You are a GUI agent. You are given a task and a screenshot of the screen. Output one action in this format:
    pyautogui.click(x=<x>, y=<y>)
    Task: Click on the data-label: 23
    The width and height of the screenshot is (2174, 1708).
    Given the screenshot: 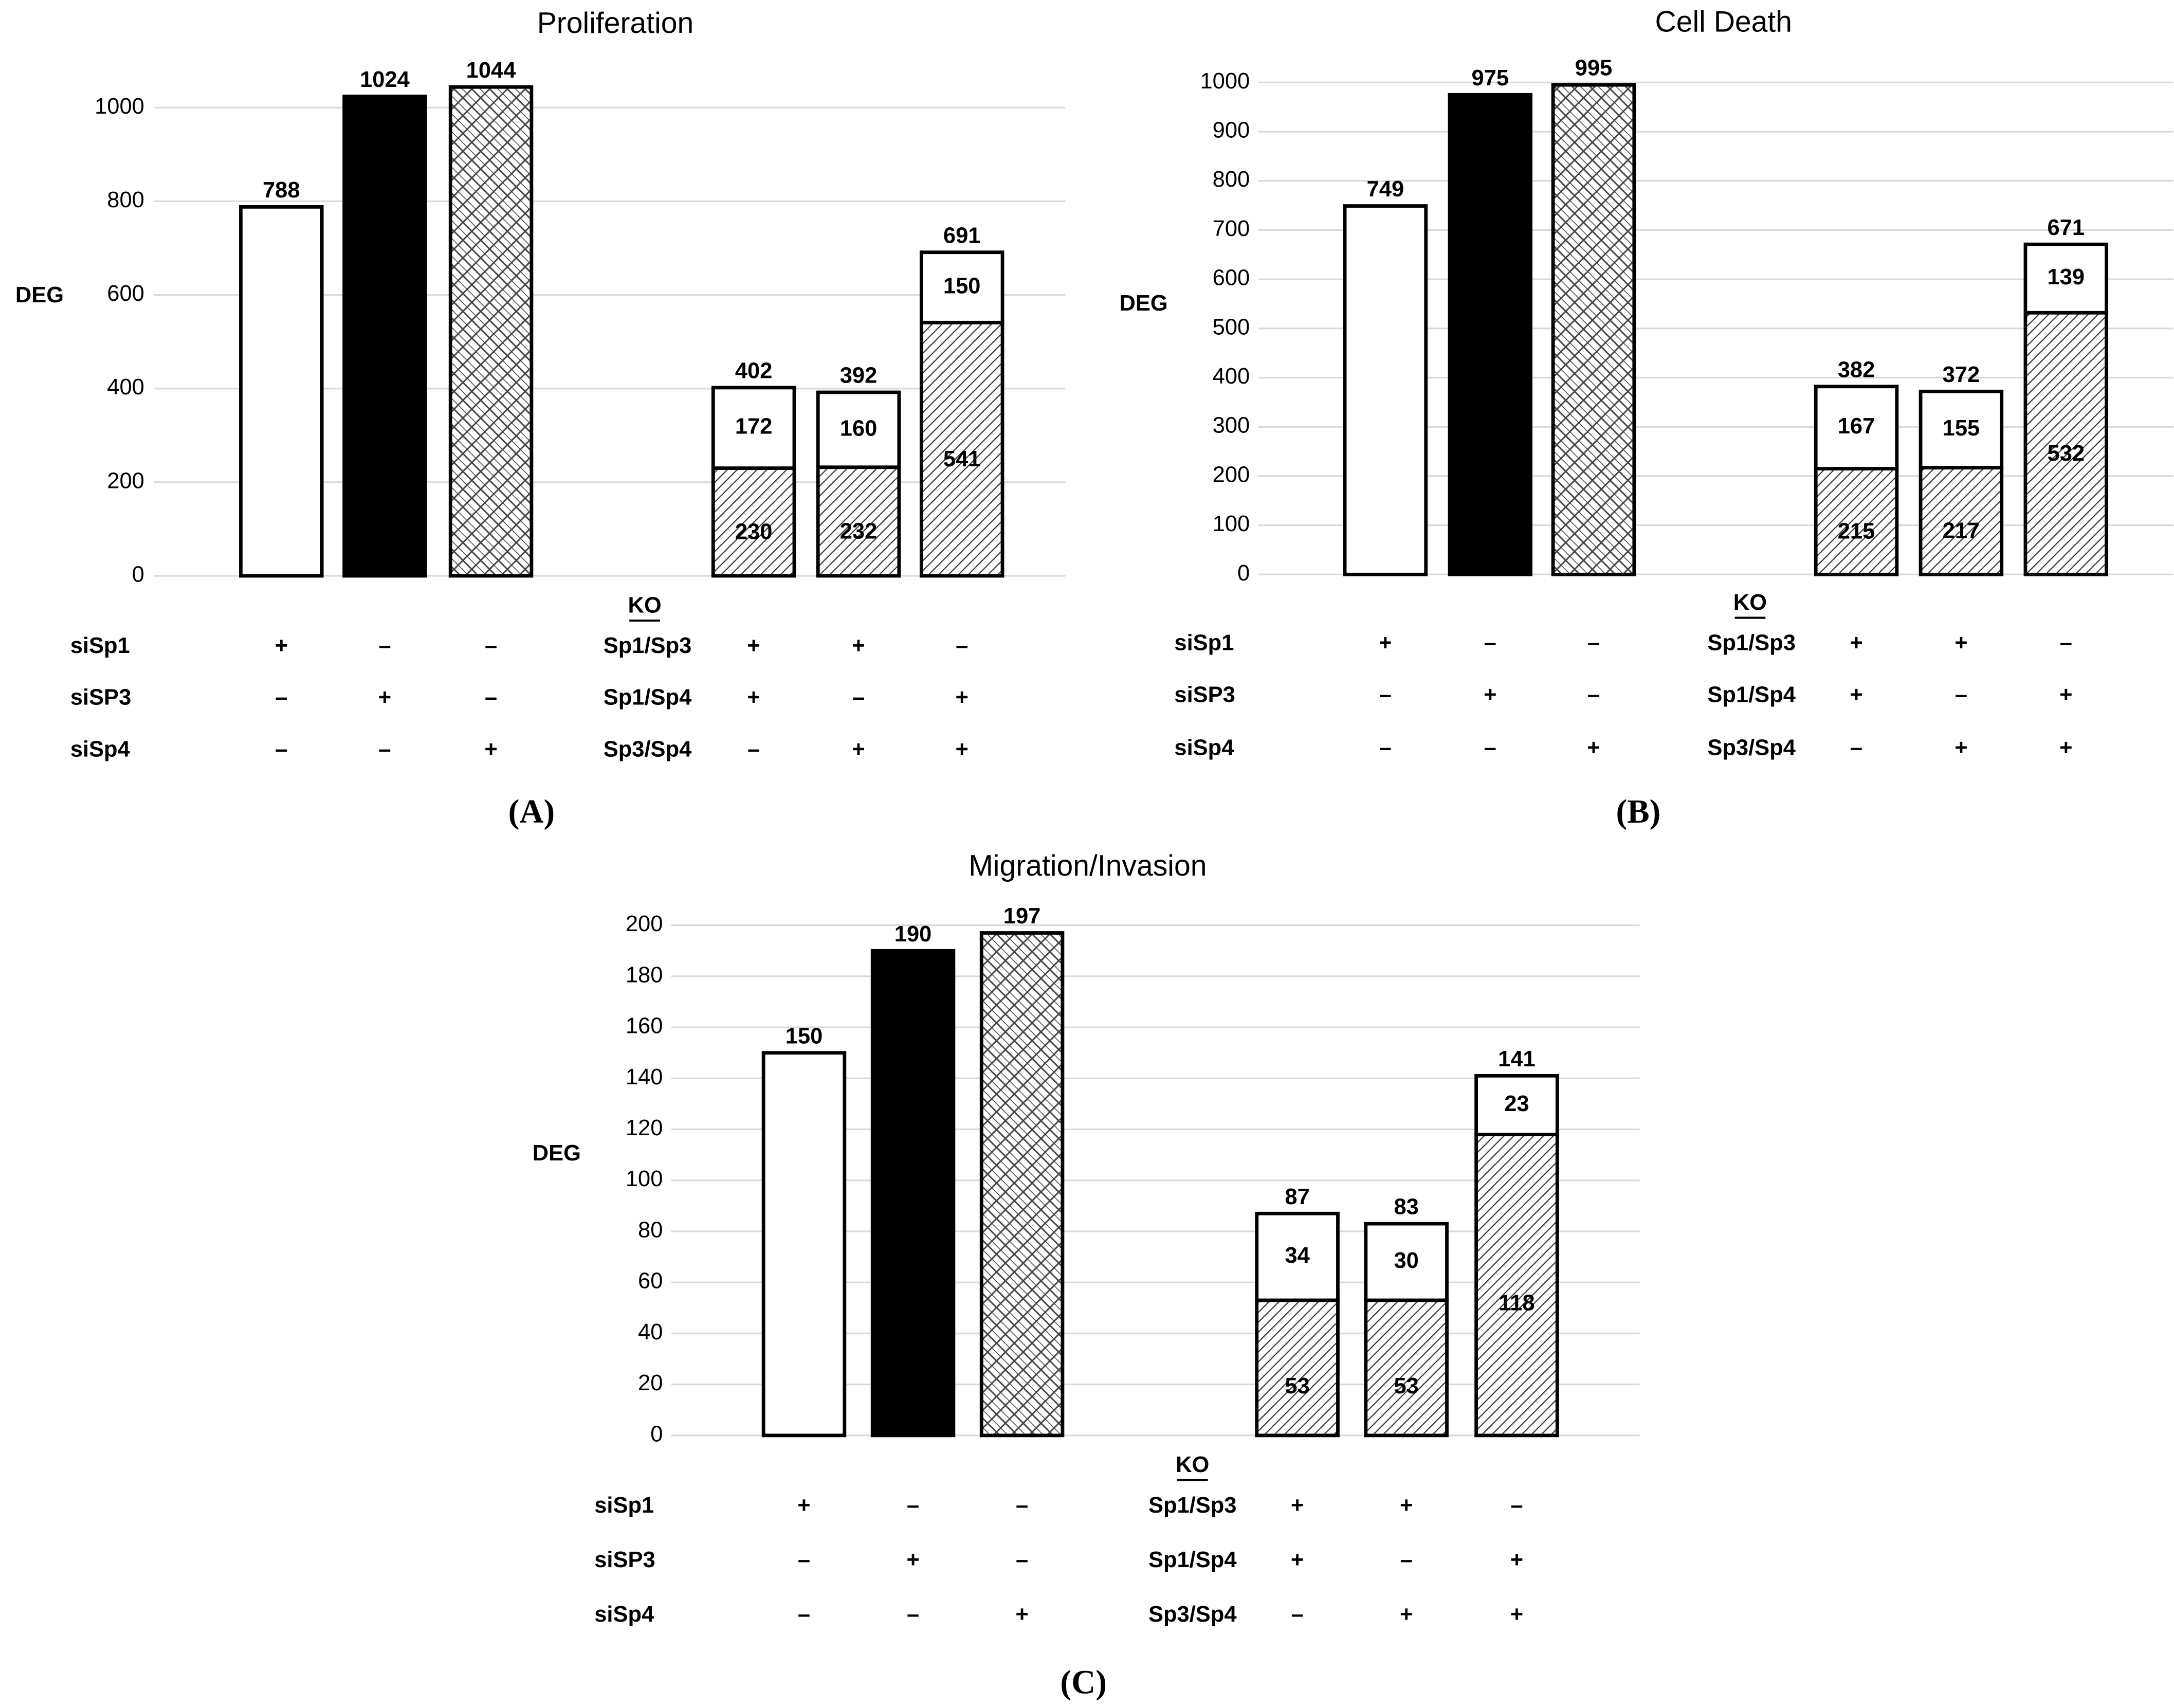 What is the action you would take?
    pyautogui.click(x=1516, y=1104)
    